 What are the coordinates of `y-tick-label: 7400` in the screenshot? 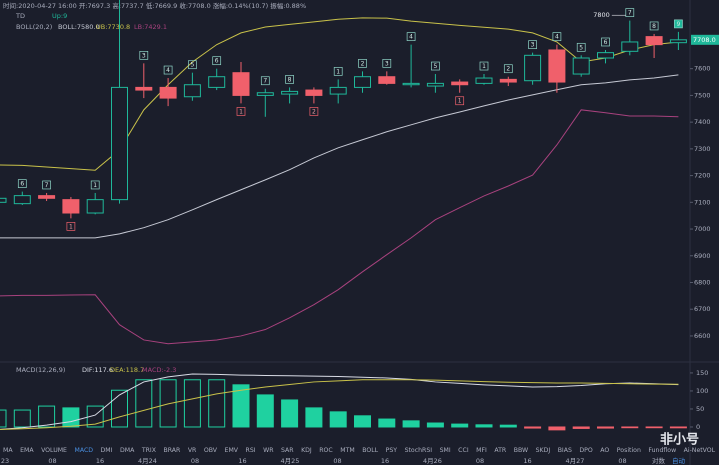 It's located at (702, 122).